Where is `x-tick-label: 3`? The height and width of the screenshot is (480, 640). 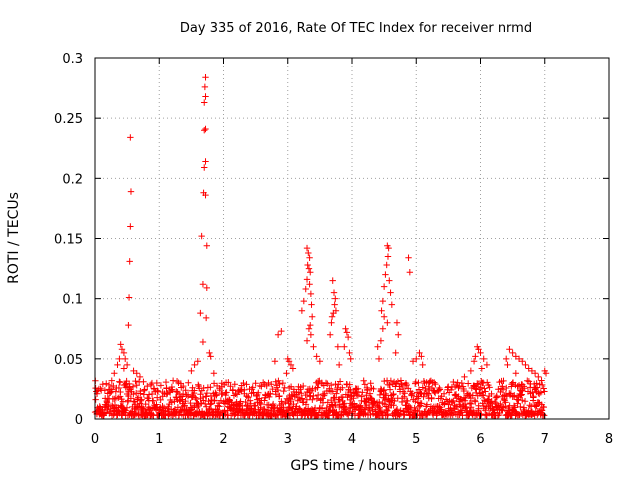 x-tick-label: 3 is located at coordinates (288, 439).